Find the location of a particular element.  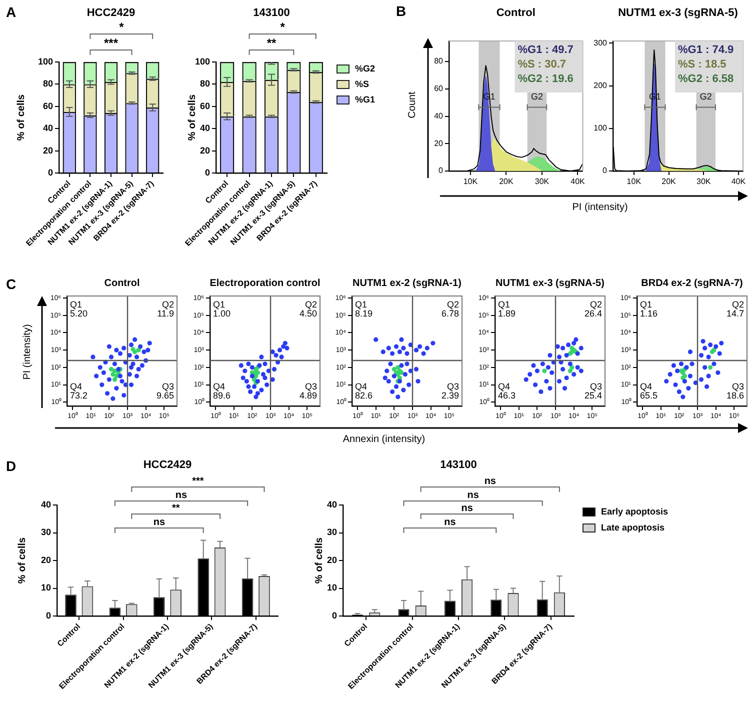

legend-label: %G2 is located at coordinates (365, 68).